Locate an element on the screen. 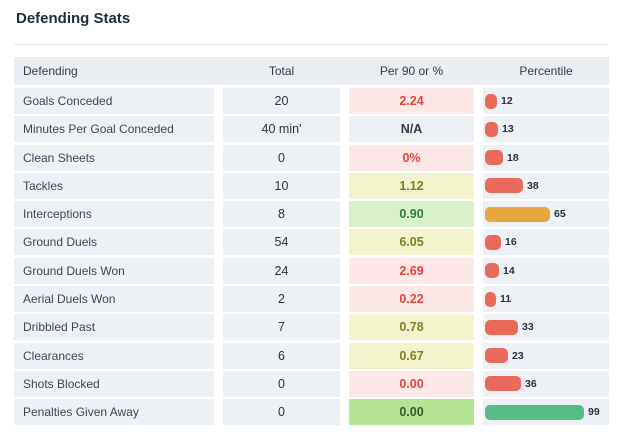 This screenshot has width=626, height=447. table-row: Aerial Duels Won 2 0.22 11 is located at coordinates (311, 299).